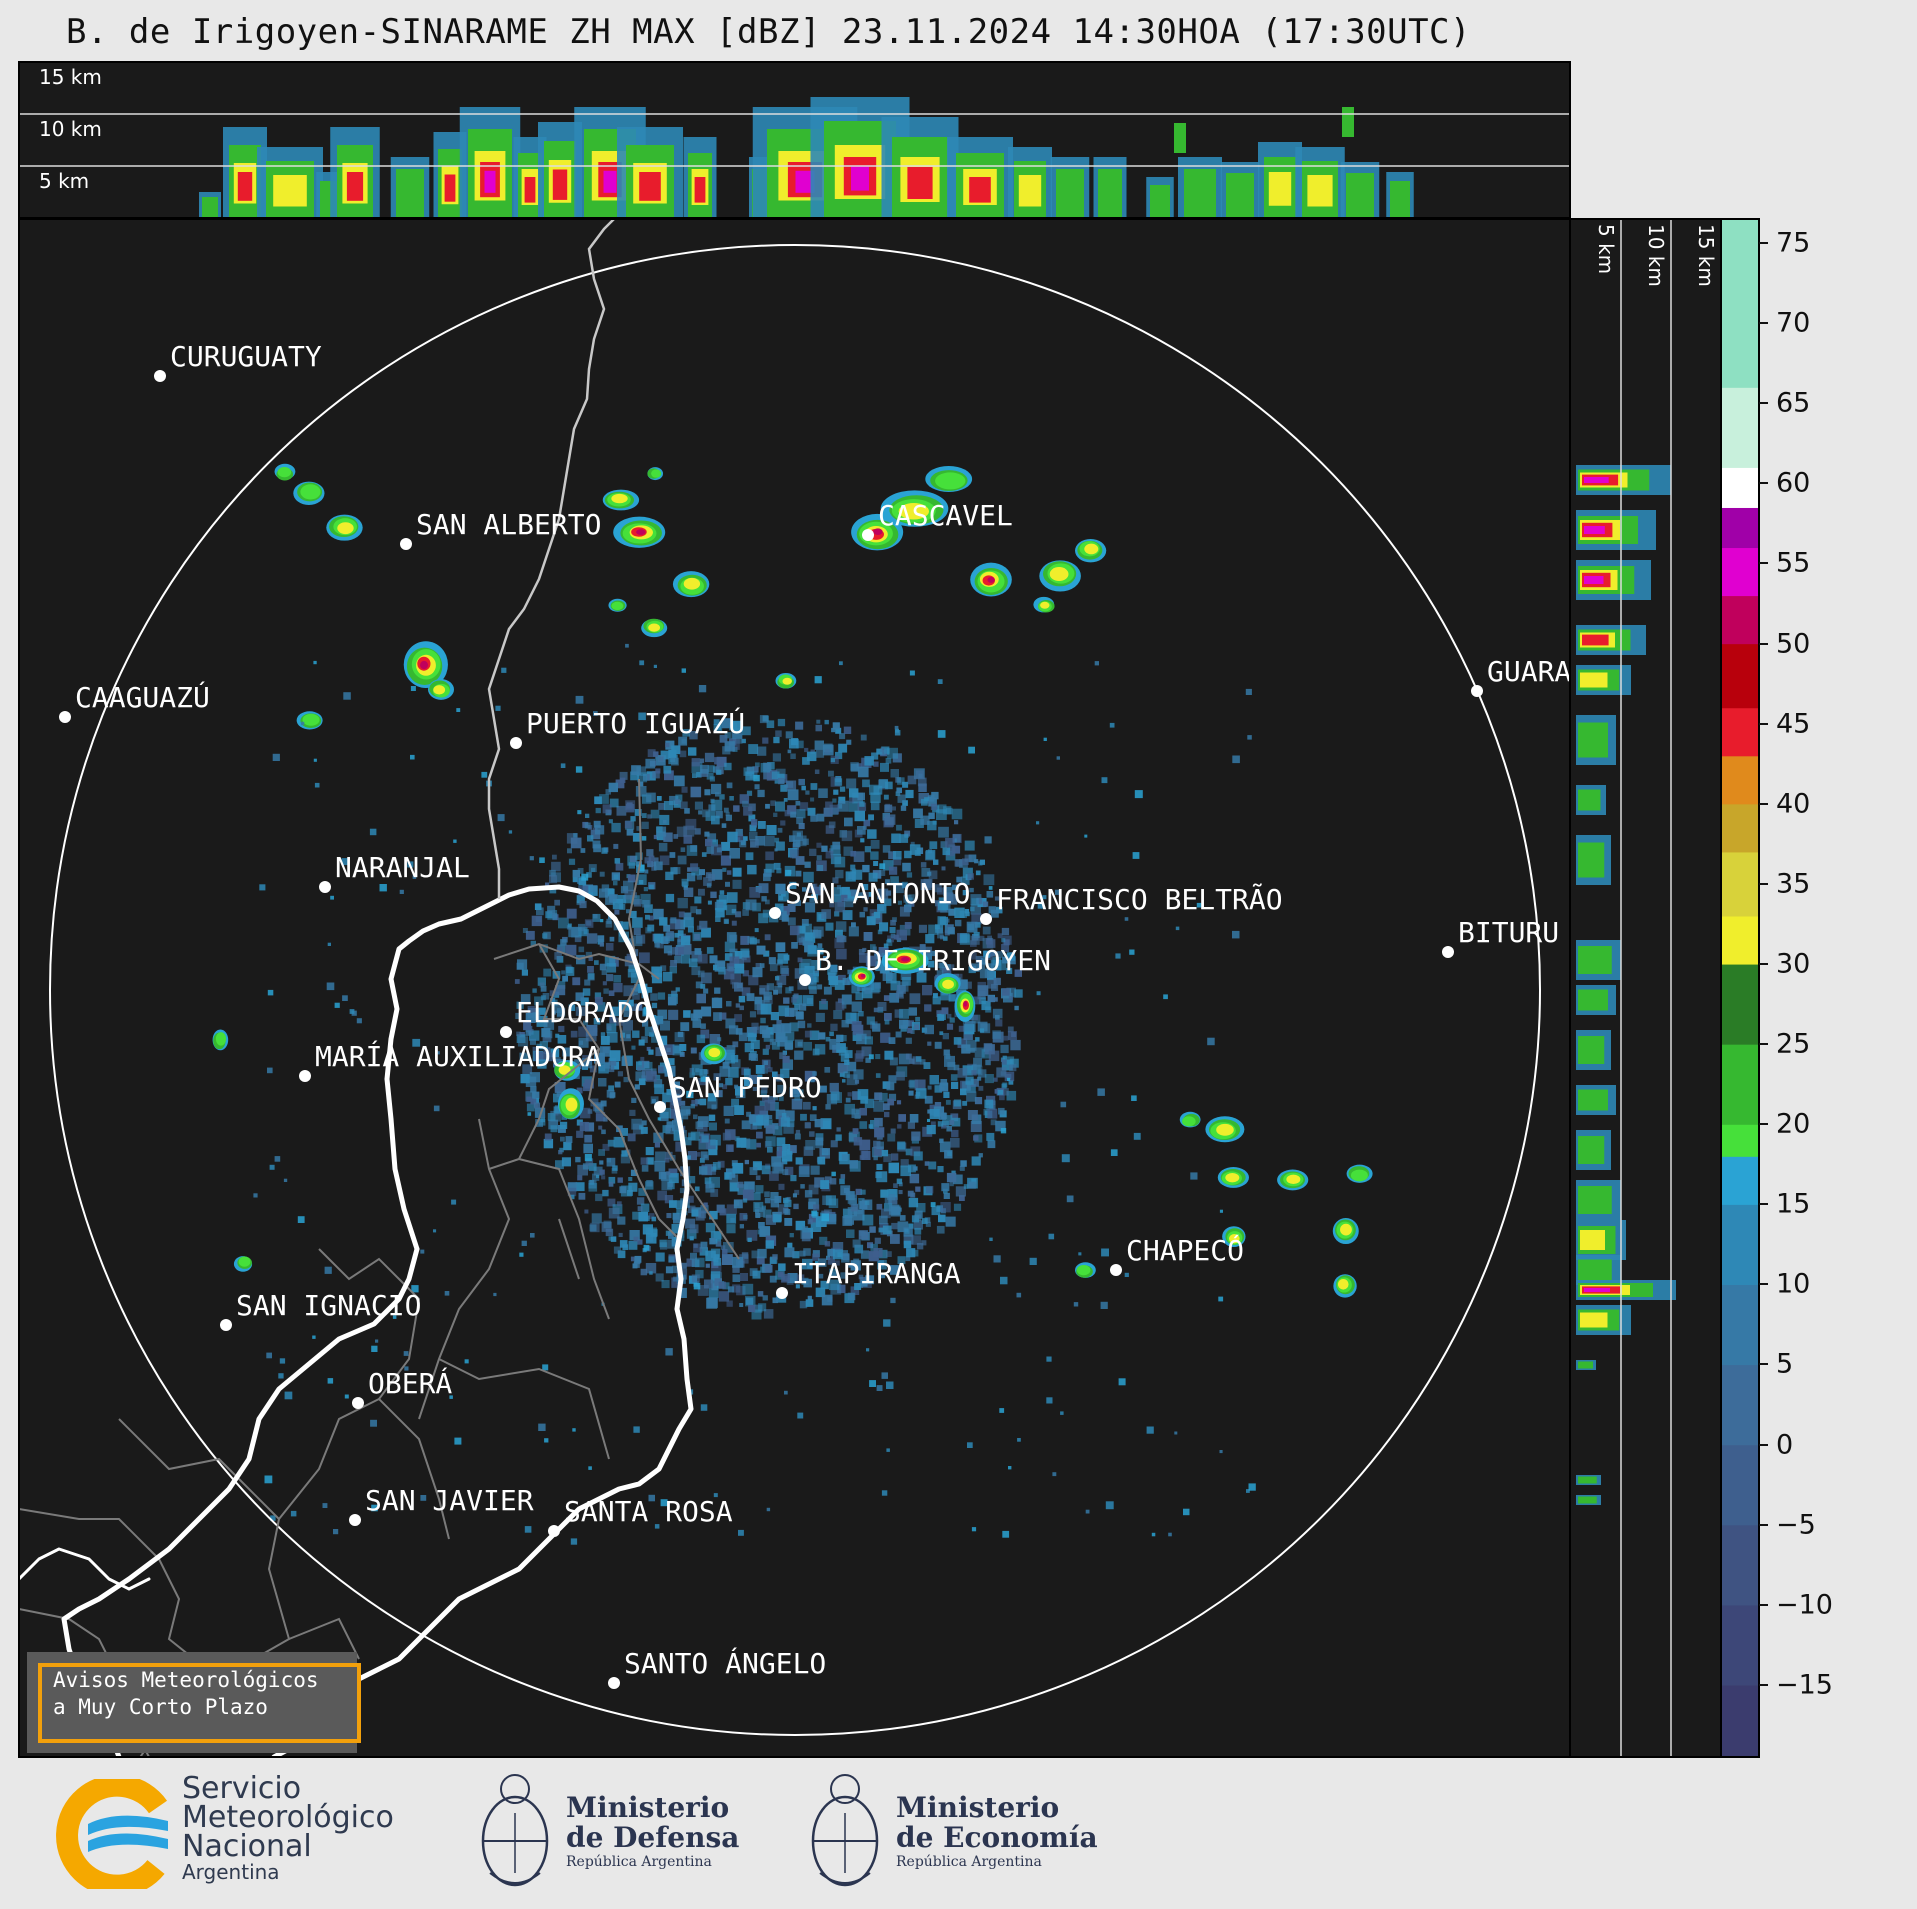 The image size is (1917, 1909). Describe the element at coordinates (746, 1087) in the screenshot. I see `city-label: SAN PEDRO` at that location.